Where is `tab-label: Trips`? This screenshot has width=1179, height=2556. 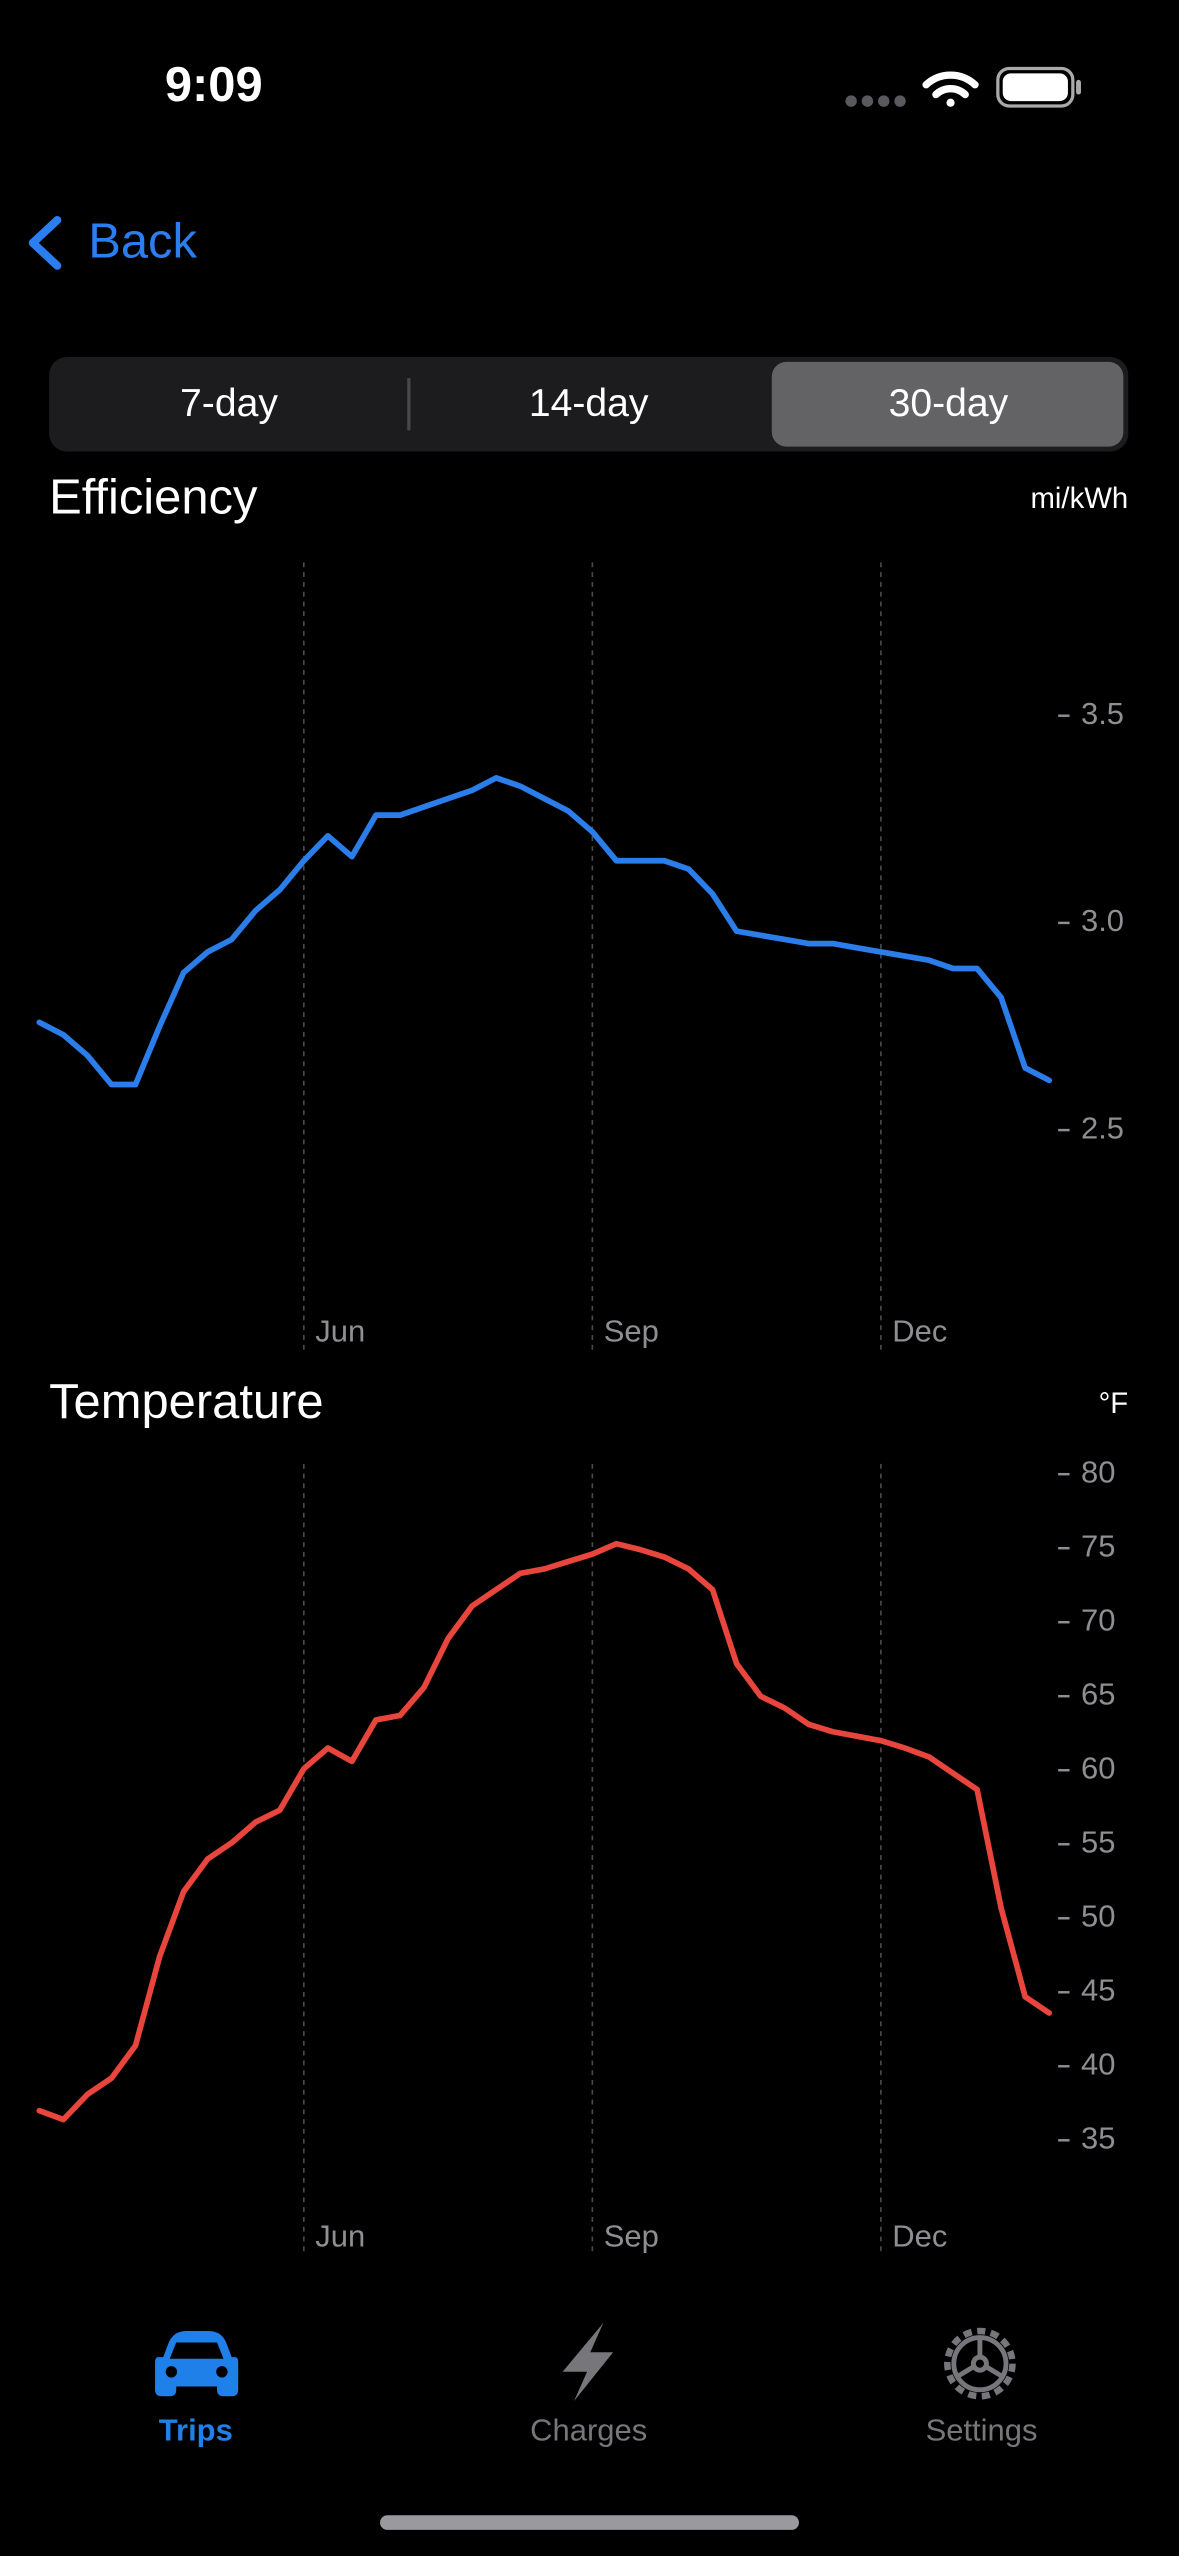
tab-label: Trips is located at coordinates (196, 2429).